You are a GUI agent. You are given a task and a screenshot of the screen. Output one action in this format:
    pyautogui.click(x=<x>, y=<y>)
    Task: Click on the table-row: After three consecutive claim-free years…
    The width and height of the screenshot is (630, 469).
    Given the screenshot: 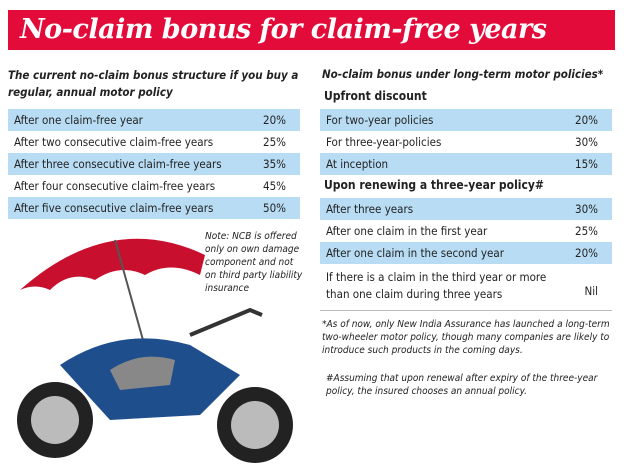 What is the action you would take?
    pyautogui.click(x=154, y=164)
    